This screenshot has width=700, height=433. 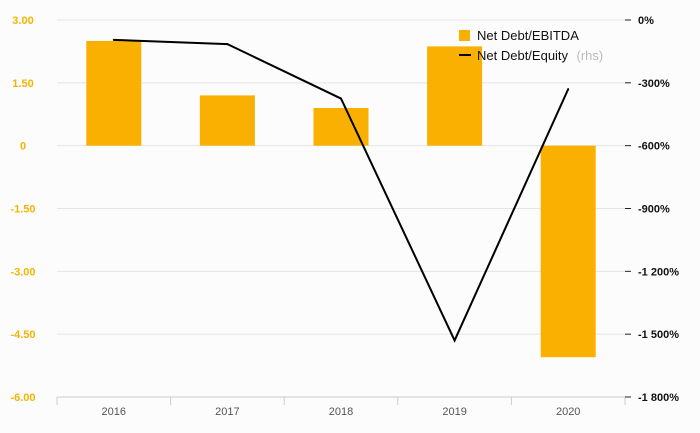 What do you see at coordinates (658, 272) in the screenshot?
I see `y-right-tick-label: -1 200%` at bounding box center [658, 272].